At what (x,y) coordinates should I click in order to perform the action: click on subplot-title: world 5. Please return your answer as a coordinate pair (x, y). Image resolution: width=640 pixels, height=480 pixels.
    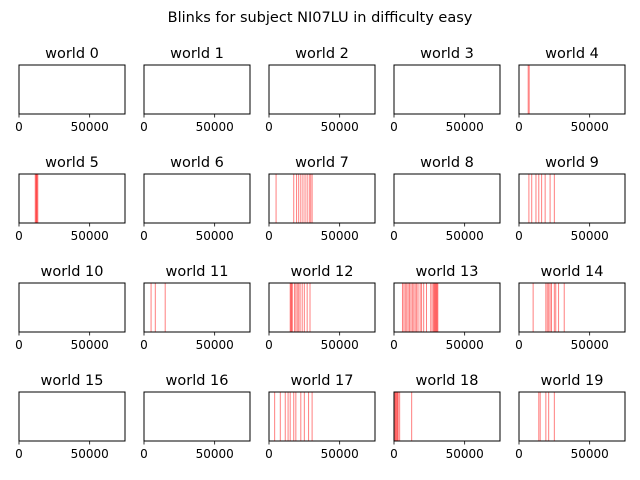
    Looking at the image, I should click on (72, 163).